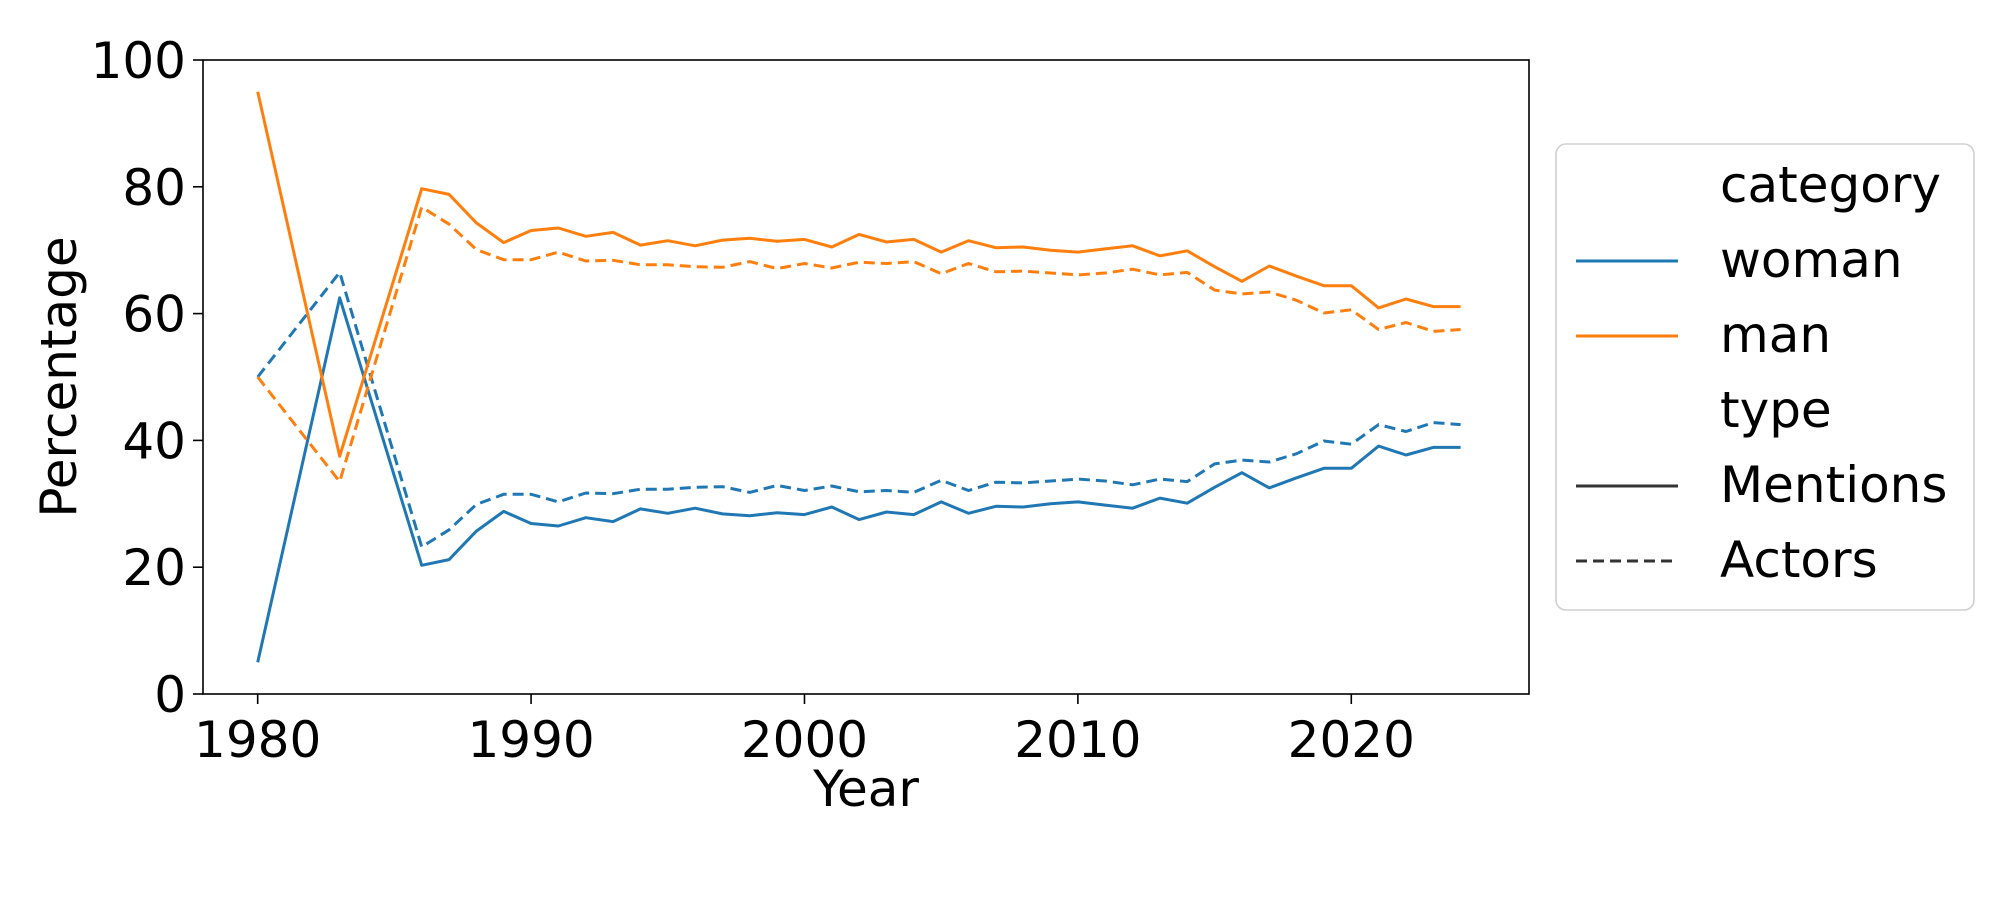  I want to click on legend-label-mentions: Mentions, so click(1833, 485).